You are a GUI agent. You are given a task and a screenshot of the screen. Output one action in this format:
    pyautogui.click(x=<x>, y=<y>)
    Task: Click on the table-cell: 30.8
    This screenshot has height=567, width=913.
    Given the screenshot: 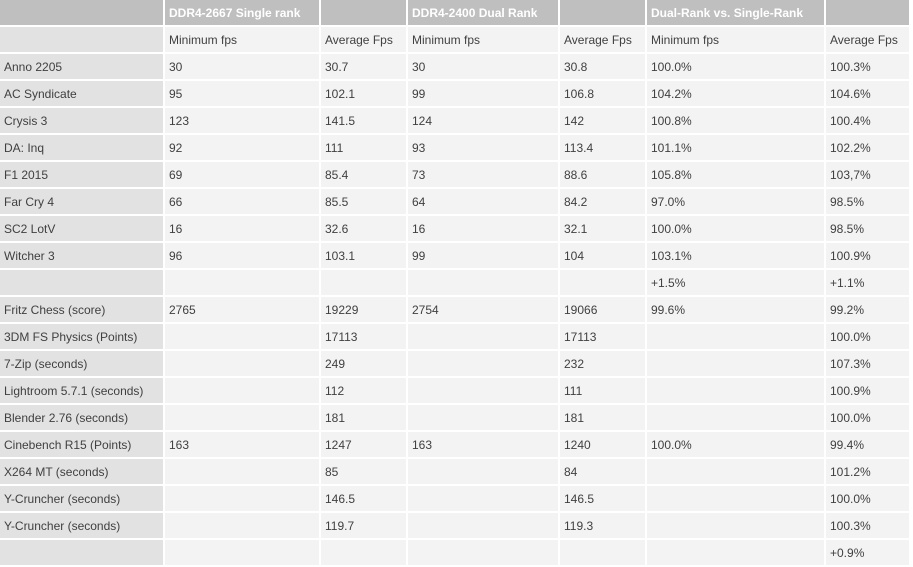 What is the action you would take?
    pyautogui.click(x=602, y=66)
    